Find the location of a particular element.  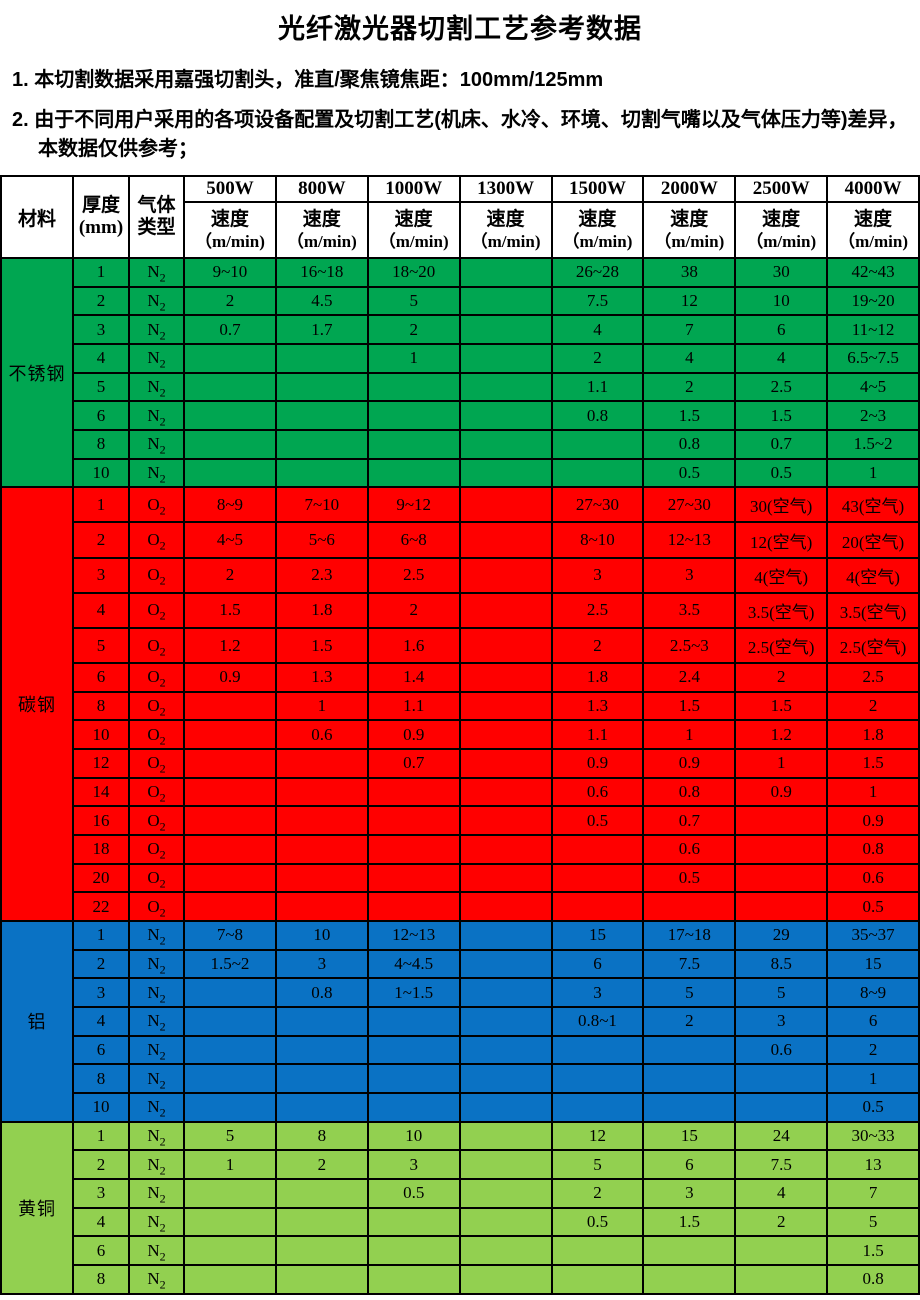

speed-unit: （m/min) is located at coordinates (597, 241).